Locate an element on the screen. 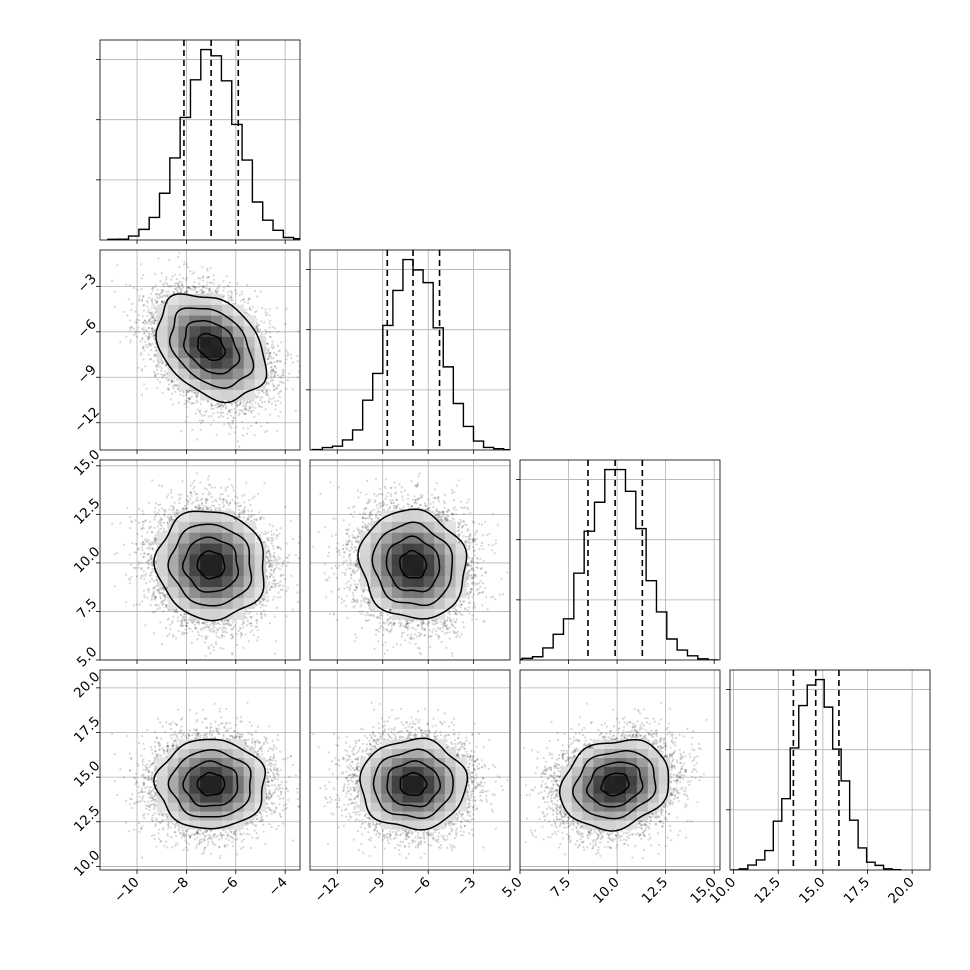  x-tick-label: 17.5 is located at coordinates (857, 890).